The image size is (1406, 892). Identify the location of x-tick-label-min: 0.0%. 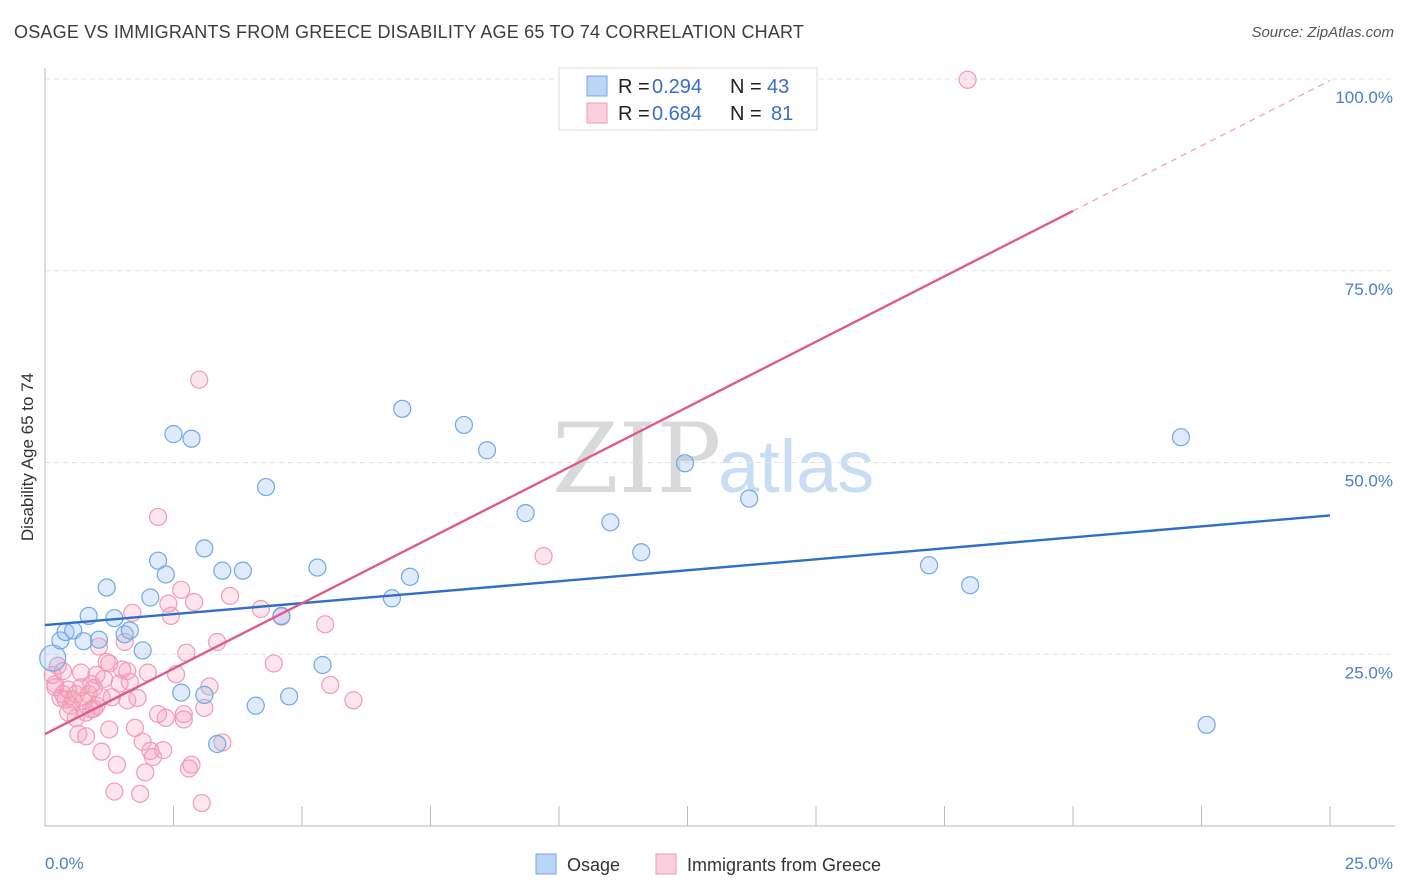
(64, 863).